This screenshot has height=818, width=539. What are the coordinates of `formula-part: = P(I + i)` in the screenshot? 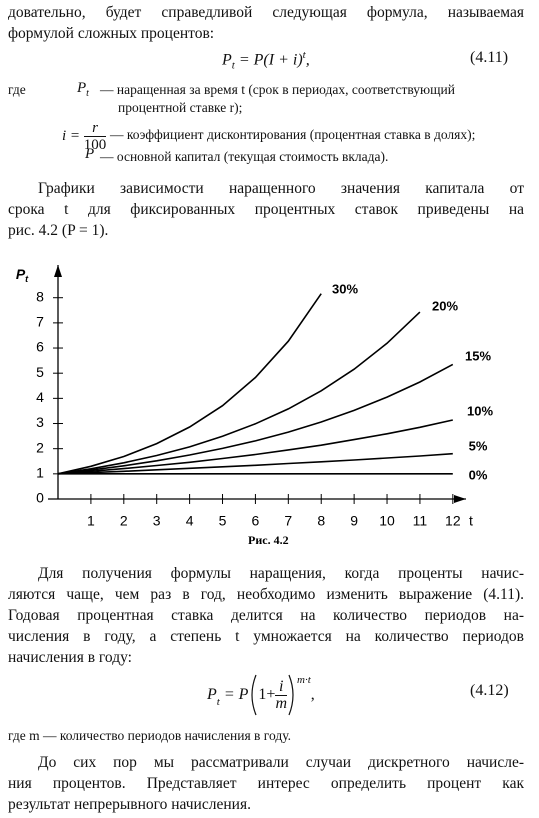 It's located at (270, 60).